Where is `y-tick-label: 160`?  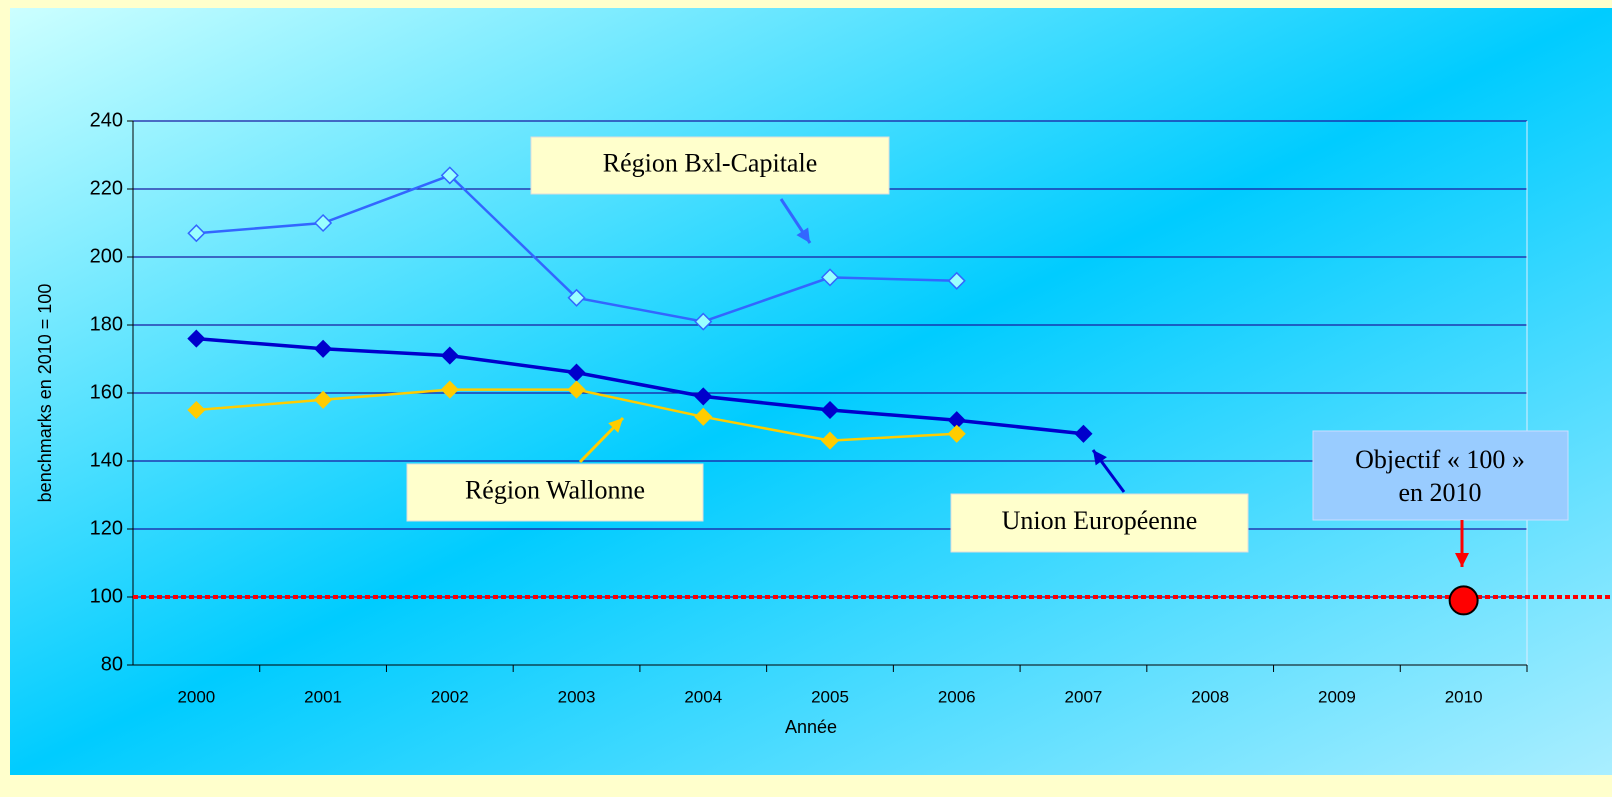 y-tick-label: 160 is located at coordinates (106, 392).